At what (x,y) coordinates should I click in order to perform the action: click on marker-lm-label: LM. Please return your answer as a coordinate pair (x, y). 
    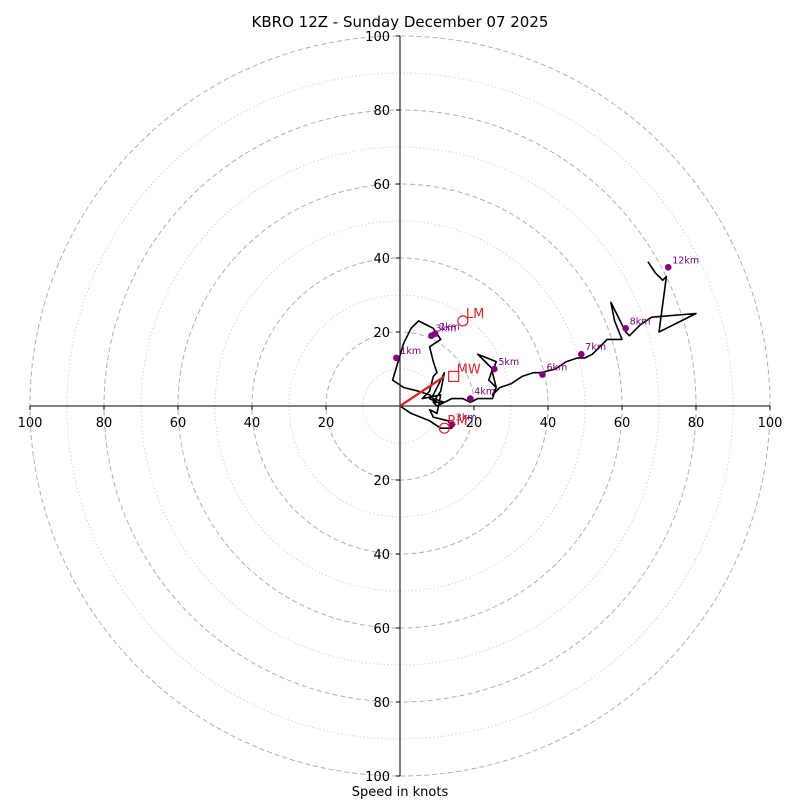
    Looking at the image, I should click on (475, 314).